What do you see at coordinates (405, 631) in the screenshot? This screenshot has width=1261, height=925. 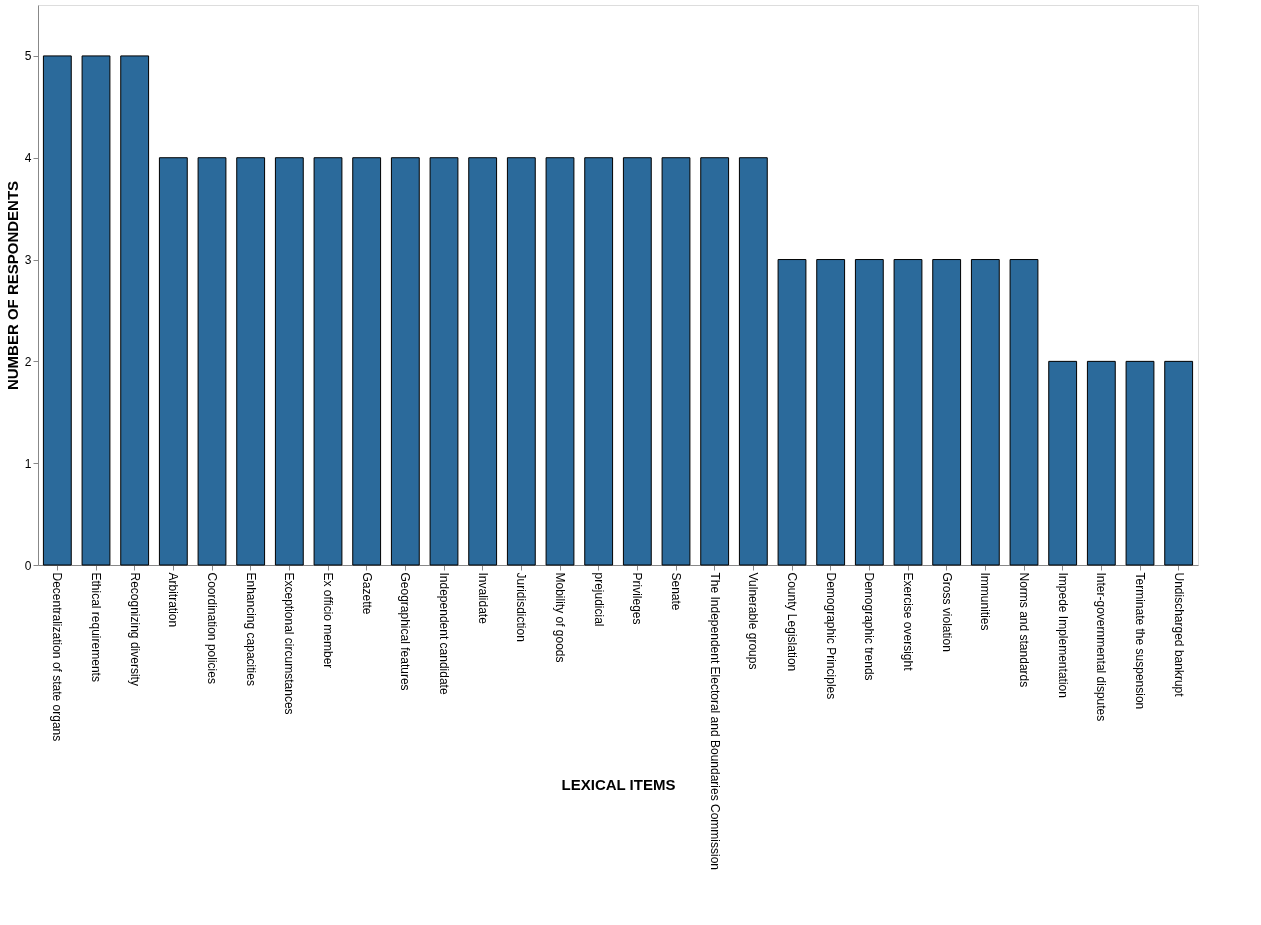 I see `x-tick-label: Geographical features` at bounding box center [405, 631].